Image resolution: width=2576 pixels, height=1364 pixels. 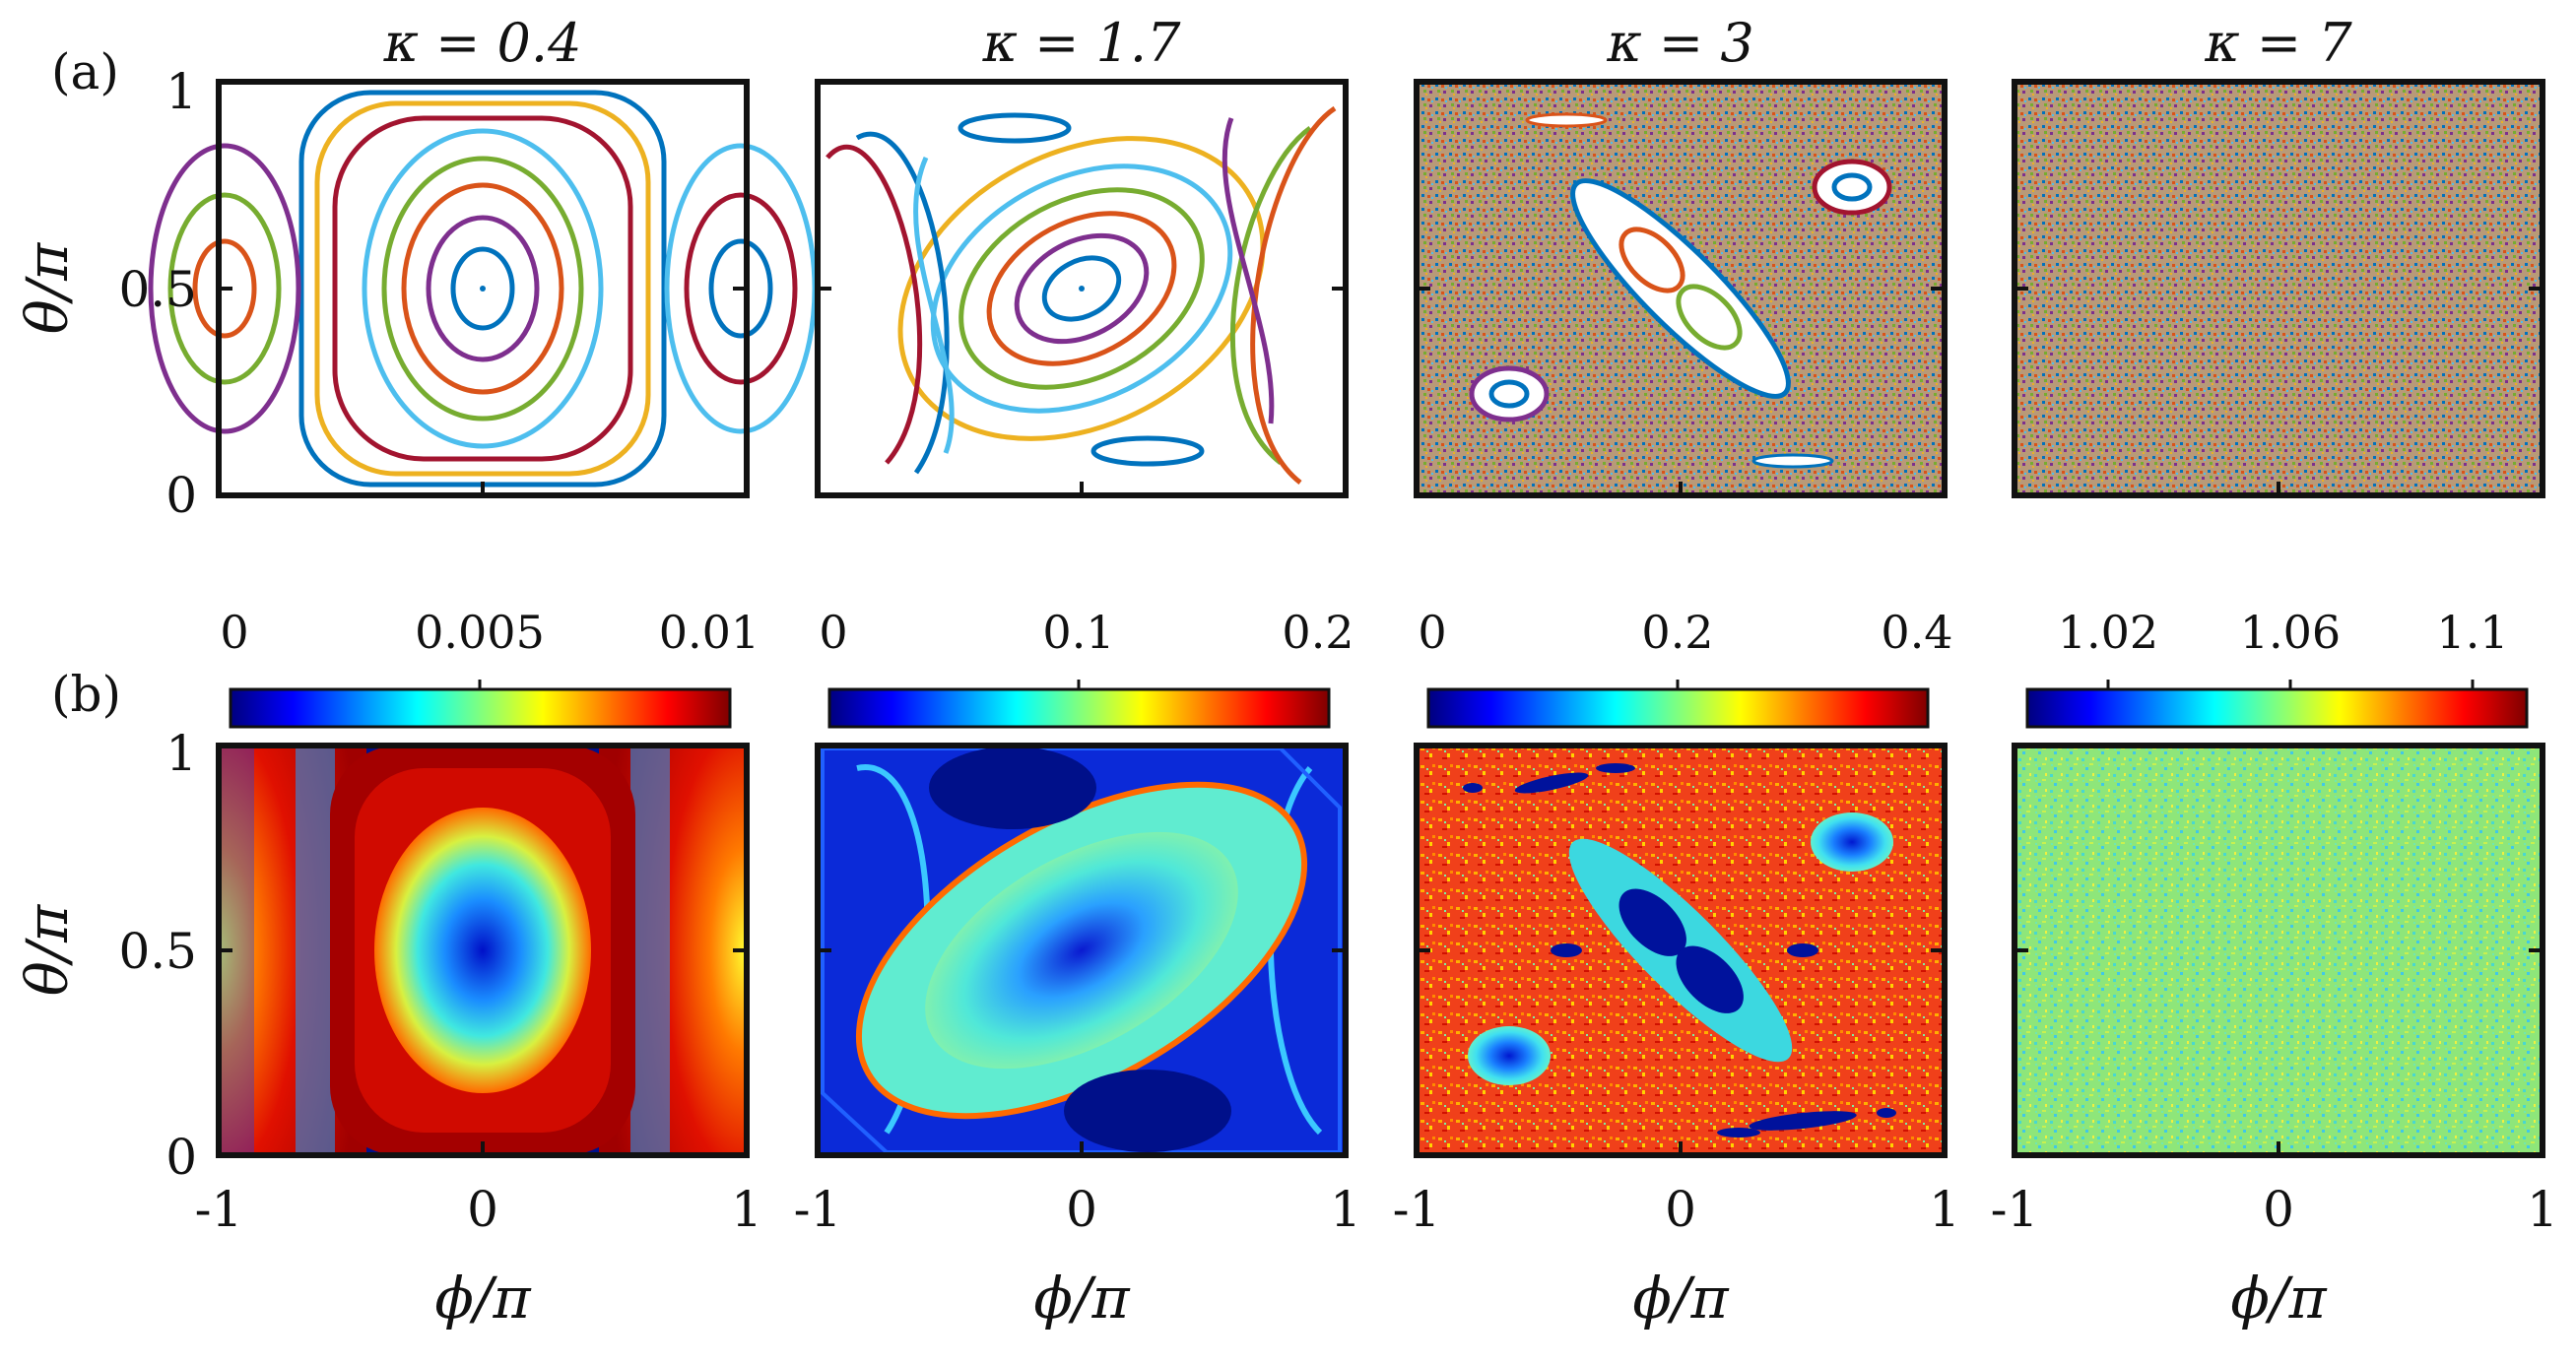 What do you see at coordinates (818, 1209) in the screenshot?
I see `xtick-c1-m1: -1` at bounding box center [818, 1209].